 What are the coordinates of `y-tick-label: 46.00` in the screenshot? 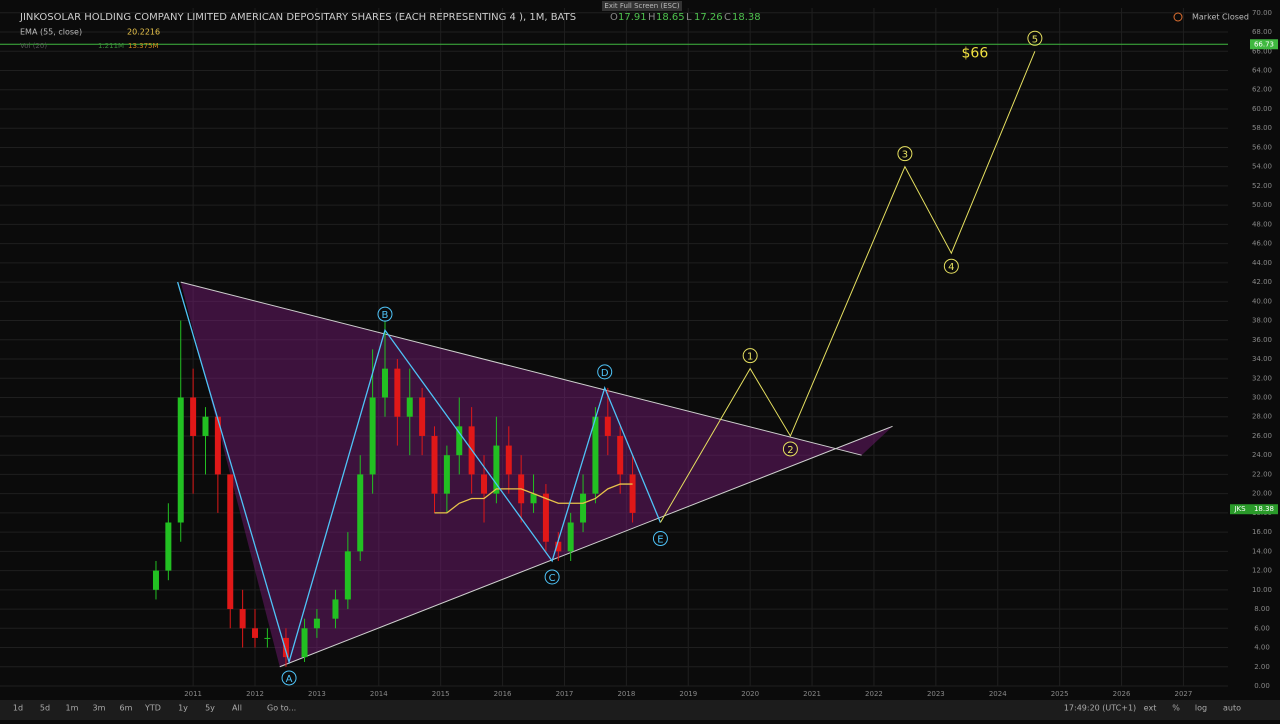 It's located at (1262, 244).